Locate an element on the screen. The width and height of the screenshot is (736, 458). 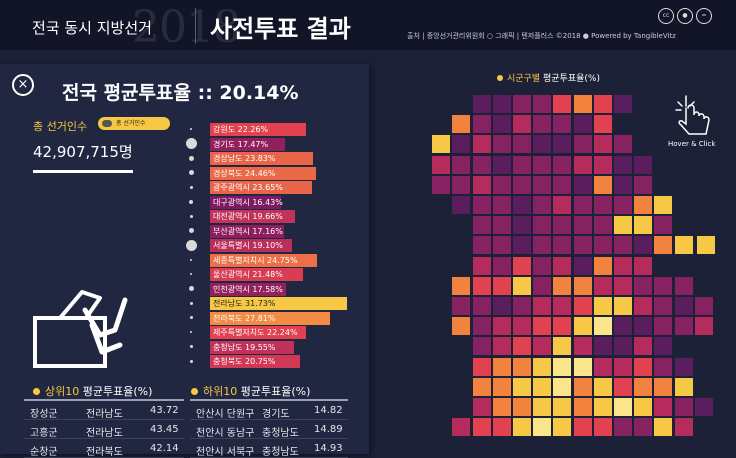
close-icon: × is located at coordinates (23, 85).